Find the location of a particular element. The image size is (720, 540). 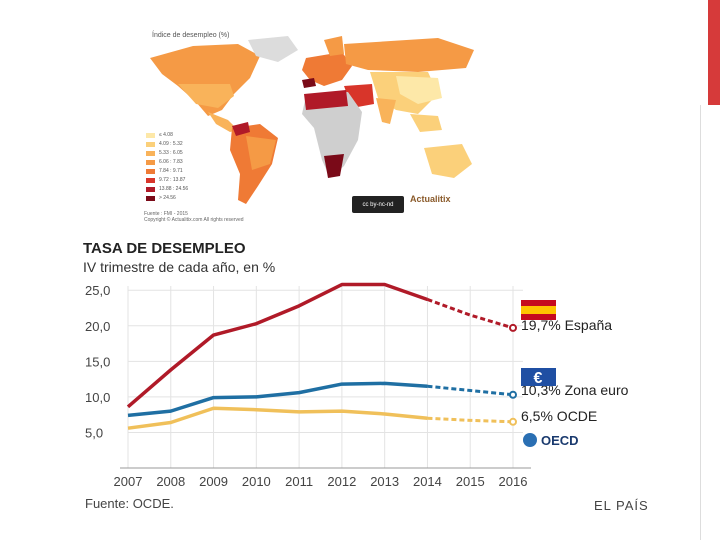

map-australia is located at coordinates (448, 161).